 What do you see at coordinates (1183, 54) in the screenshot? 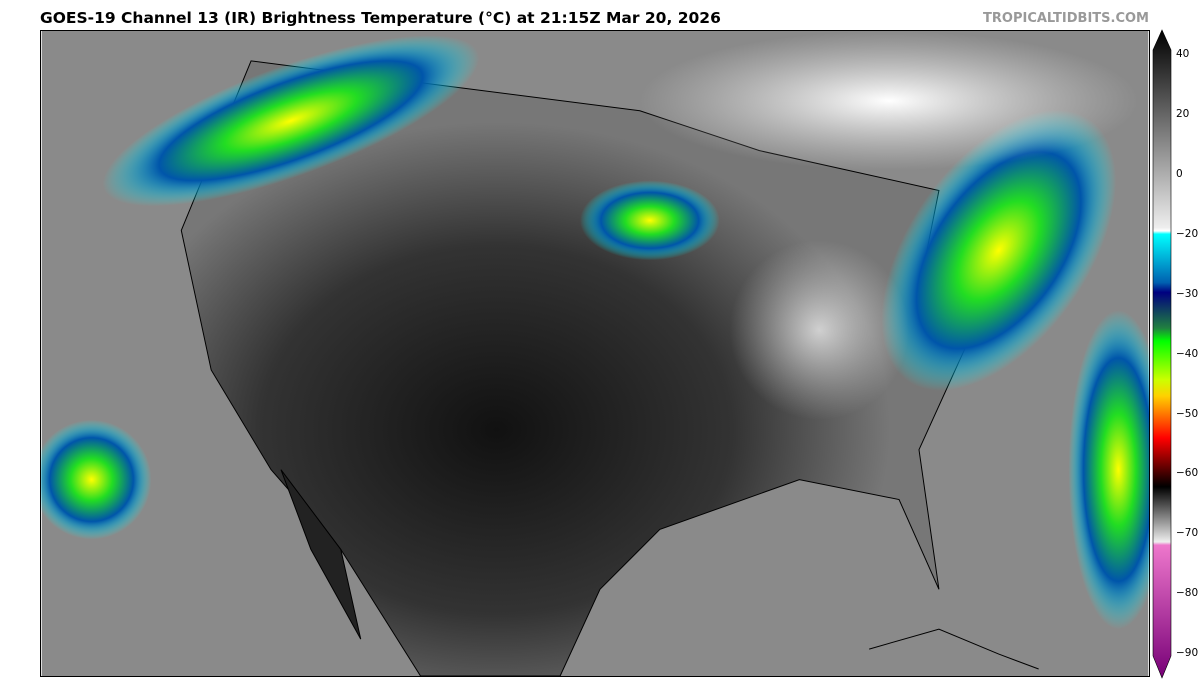
I see `colorbar-tick: 40` at bounding box center [1183, 54].